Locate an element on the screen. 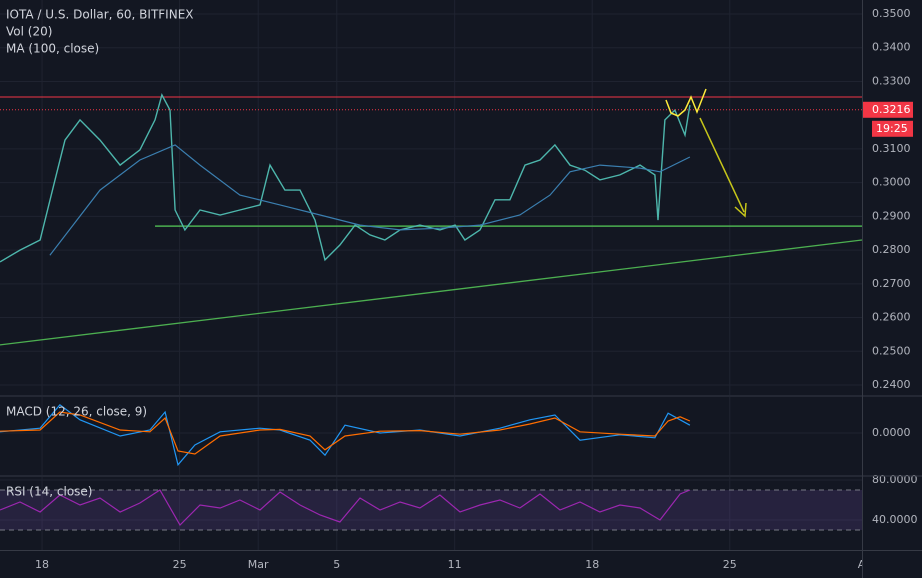  x-tick-label: Apr is located at coordinates (868, 564).